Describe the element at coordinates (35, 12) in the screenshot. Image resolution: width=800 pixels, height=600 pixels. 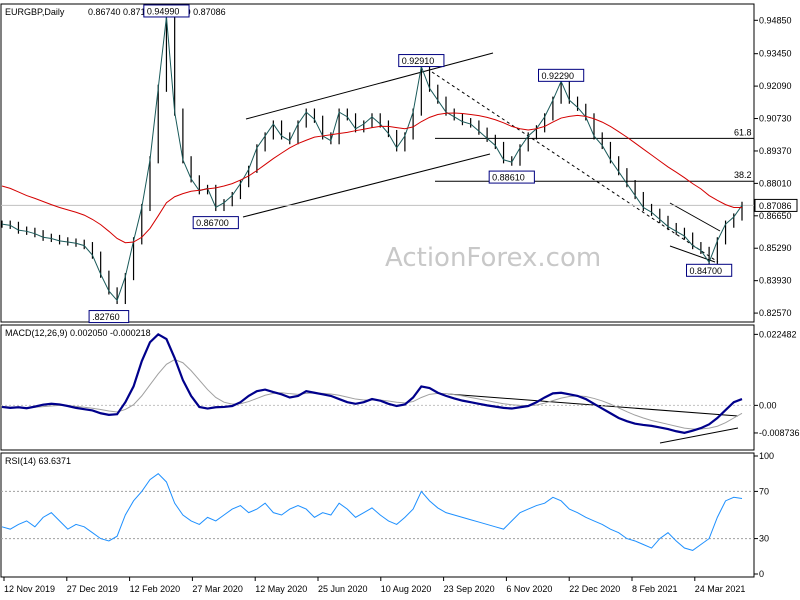
I see `symbol-label: EURGBP,Daily` at that location.